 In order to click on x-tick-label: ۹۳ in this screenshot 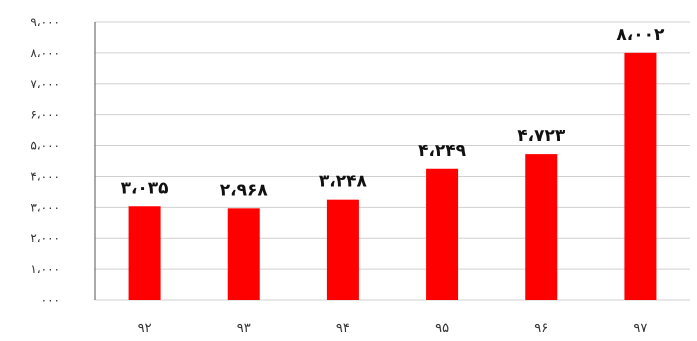, I will do `click(244, 328)`.